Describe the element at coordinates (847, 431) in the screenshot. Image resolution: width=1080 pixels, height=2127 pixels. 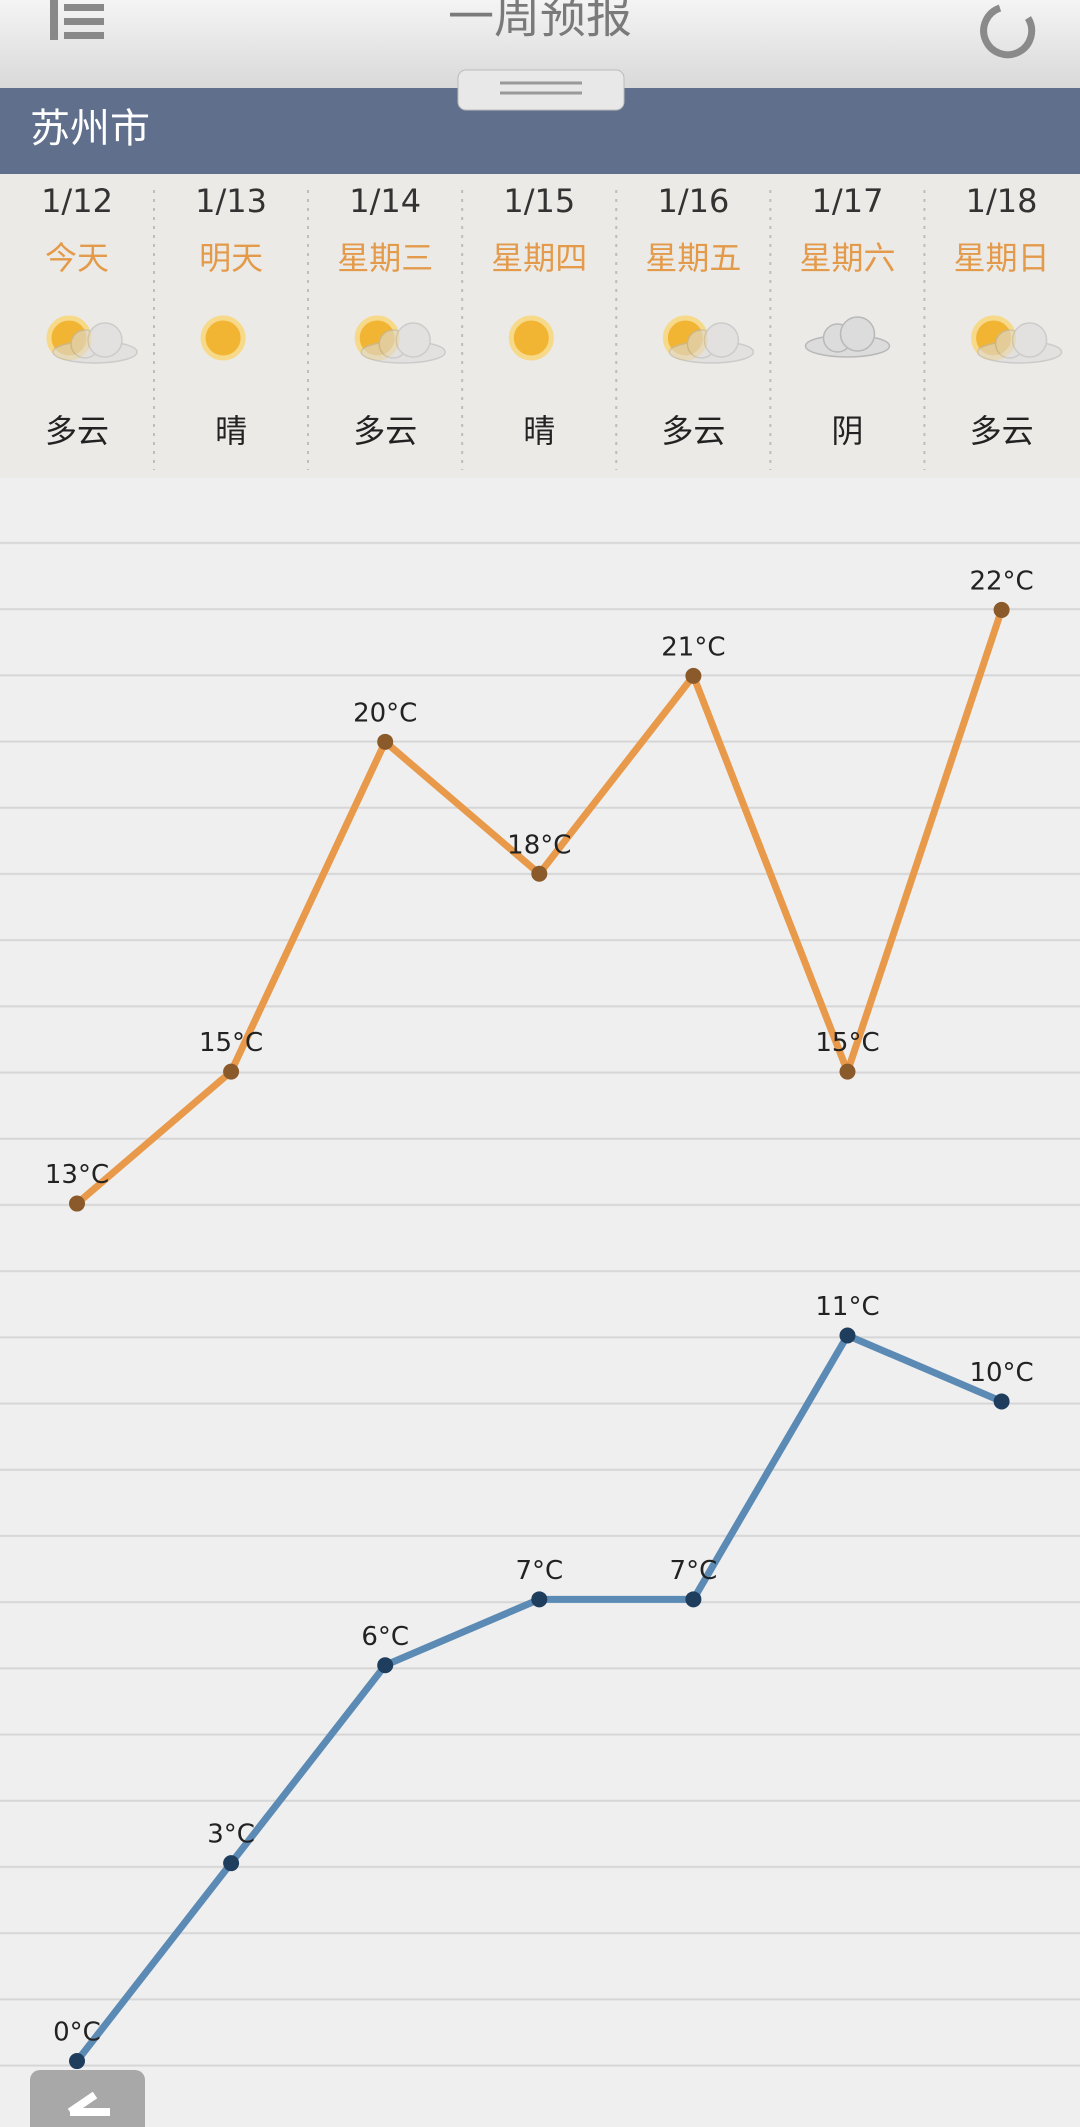
I see `day-weather: 阴` at that location.